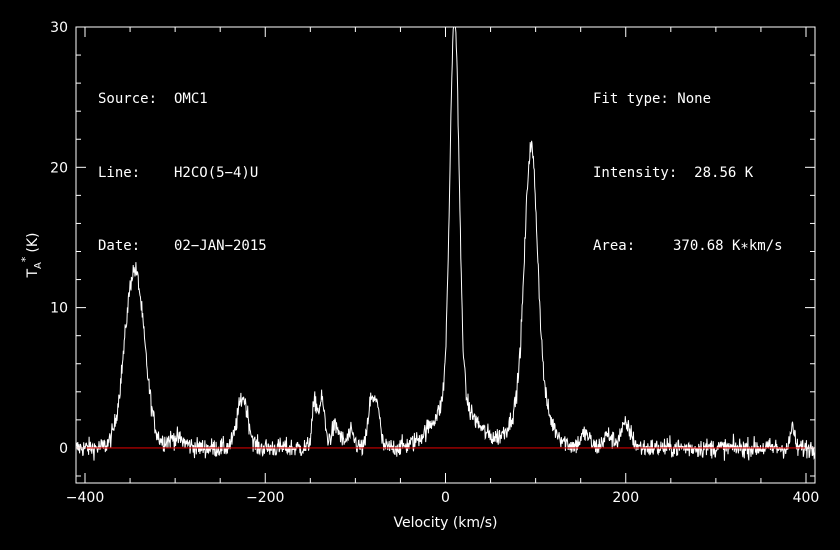 The height and width of the screenshot is (550, 840). I want to click on y-axis-label-unit: (K), so click(33, 242).